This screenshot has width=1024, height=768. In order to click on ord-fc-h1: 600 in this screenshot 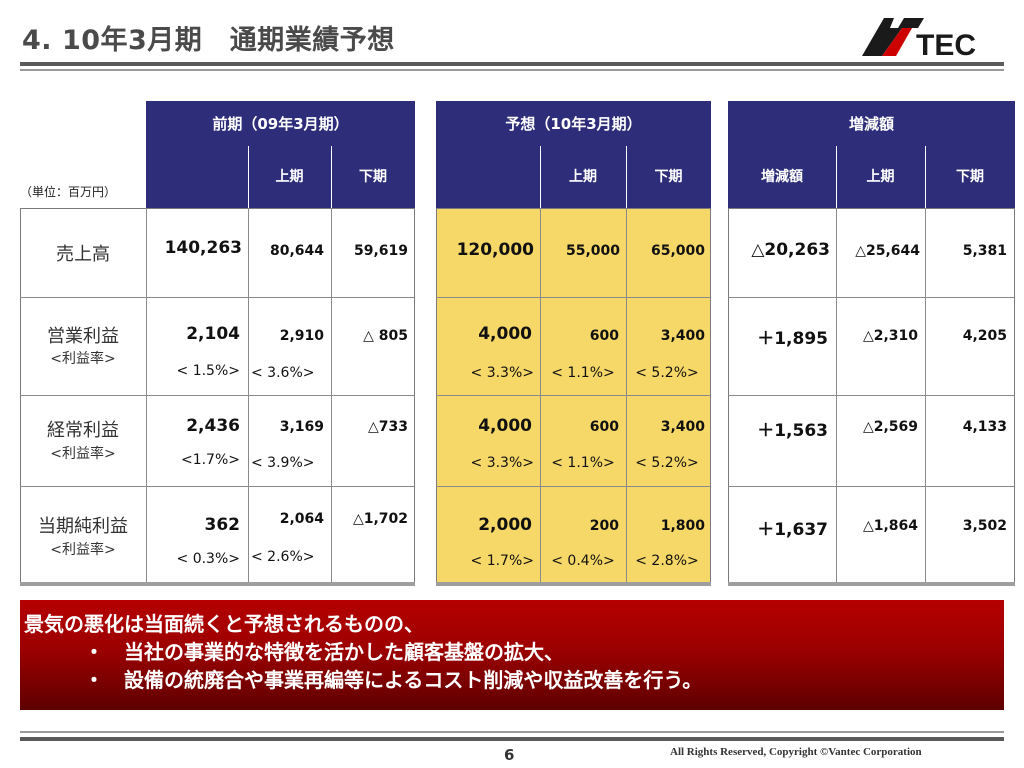, I will do `click(604, 427)`.